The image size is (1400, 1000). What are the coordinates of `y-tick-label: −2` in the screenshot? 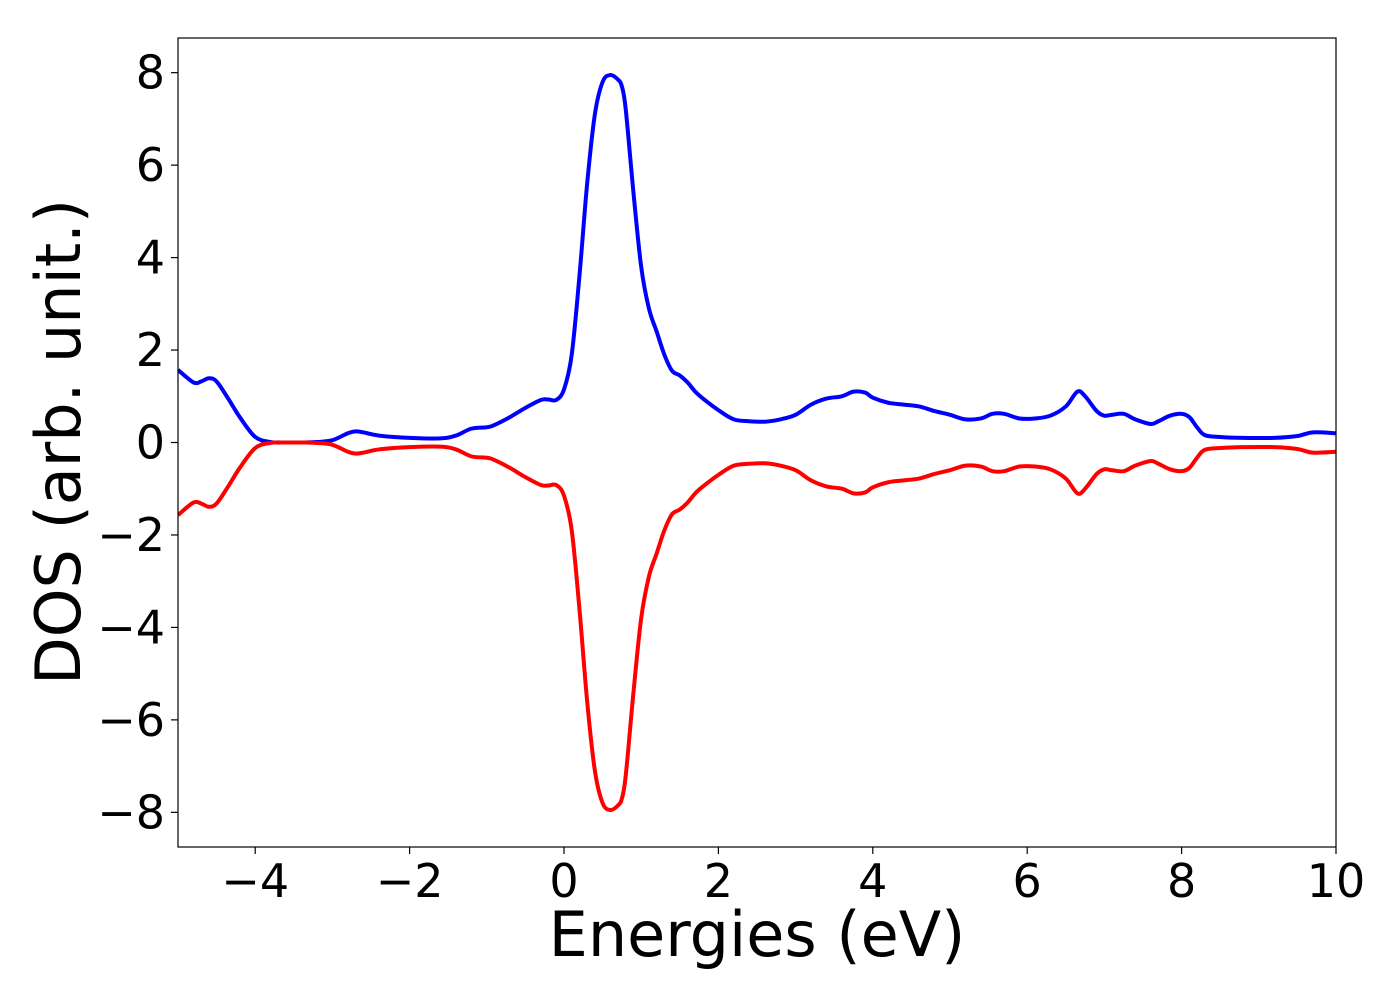 It's located at (131, 535).